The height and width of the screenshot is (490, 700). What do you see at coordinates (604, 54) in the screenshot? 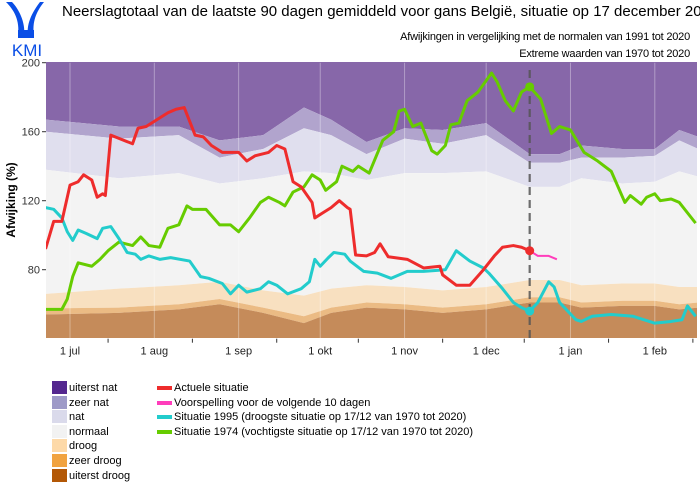
I see `chart-subtitle-extremes: Extreme waarden van 1970 tot 2020` at bounding box center [604, 54].